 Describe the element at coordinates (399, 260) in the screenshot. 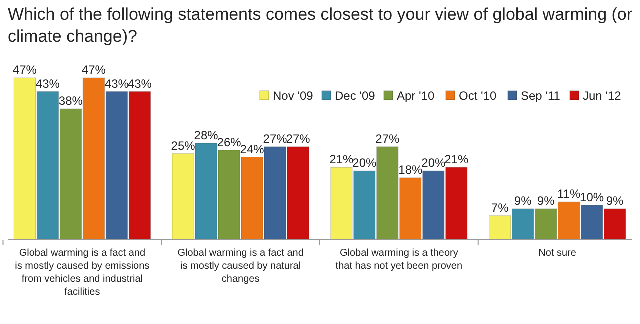

I see `x-tick-label: Global warming is a theory that has not yet been proven` at that location.